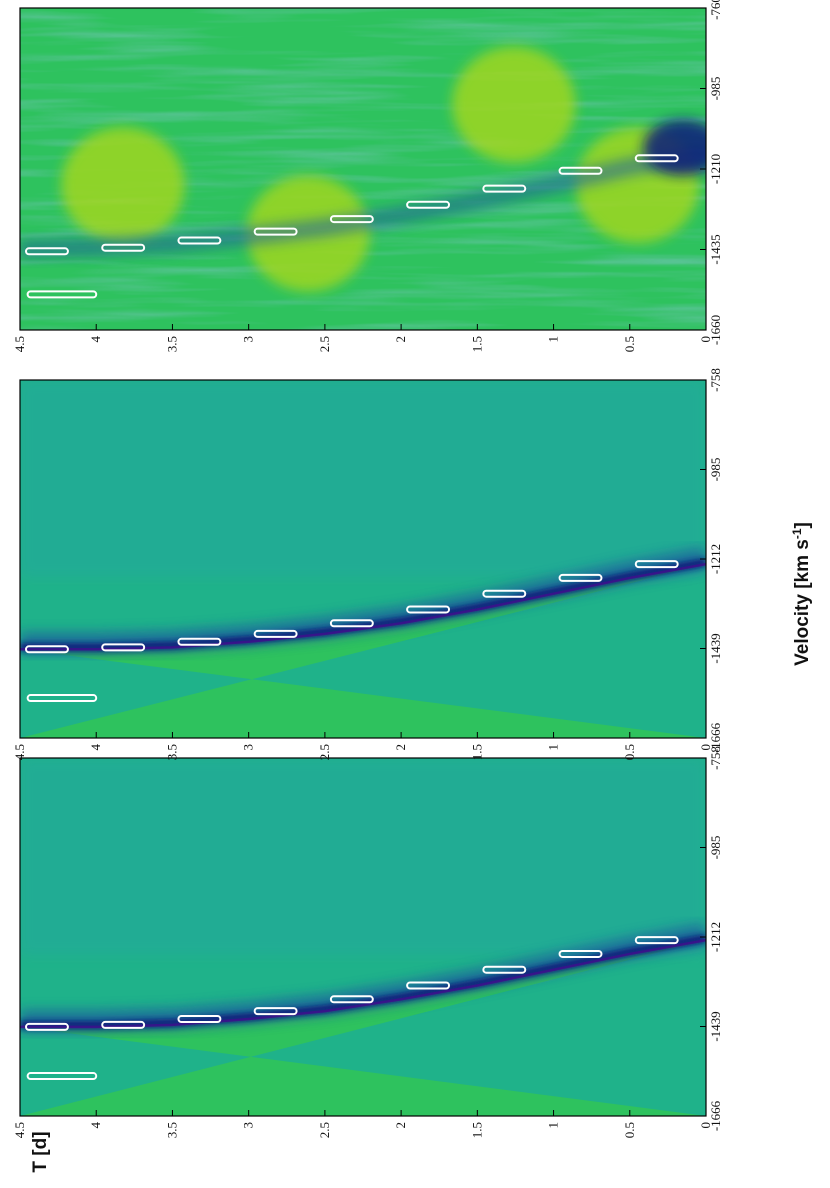 This screenshot has width=830, height=1188. I want to click on velocity-axis-title-base: Velocity [km s, so click(802, 602).